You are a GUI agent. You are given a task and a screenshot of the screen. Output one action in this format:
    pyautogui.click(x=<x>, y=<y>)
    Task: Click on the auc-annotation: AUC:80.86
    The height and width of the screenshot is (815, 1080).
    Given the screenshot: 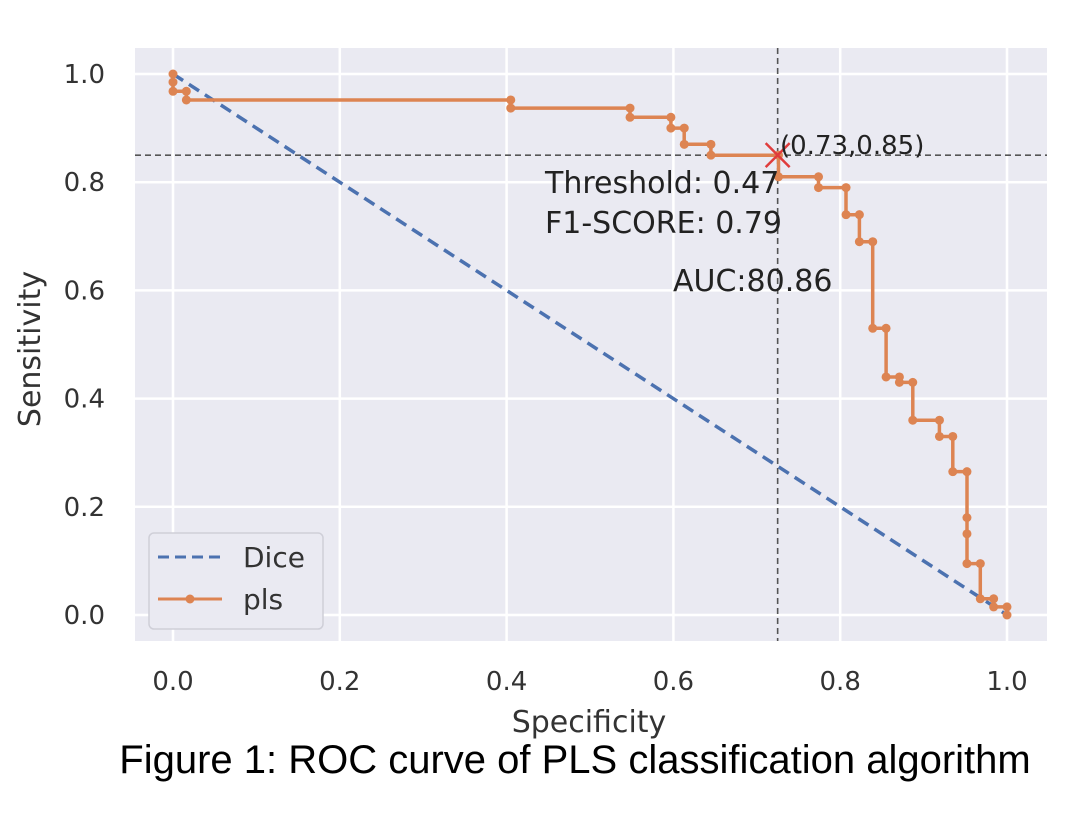 What is the action you would take?
    pyautogui.click(x=752, y=281)
    